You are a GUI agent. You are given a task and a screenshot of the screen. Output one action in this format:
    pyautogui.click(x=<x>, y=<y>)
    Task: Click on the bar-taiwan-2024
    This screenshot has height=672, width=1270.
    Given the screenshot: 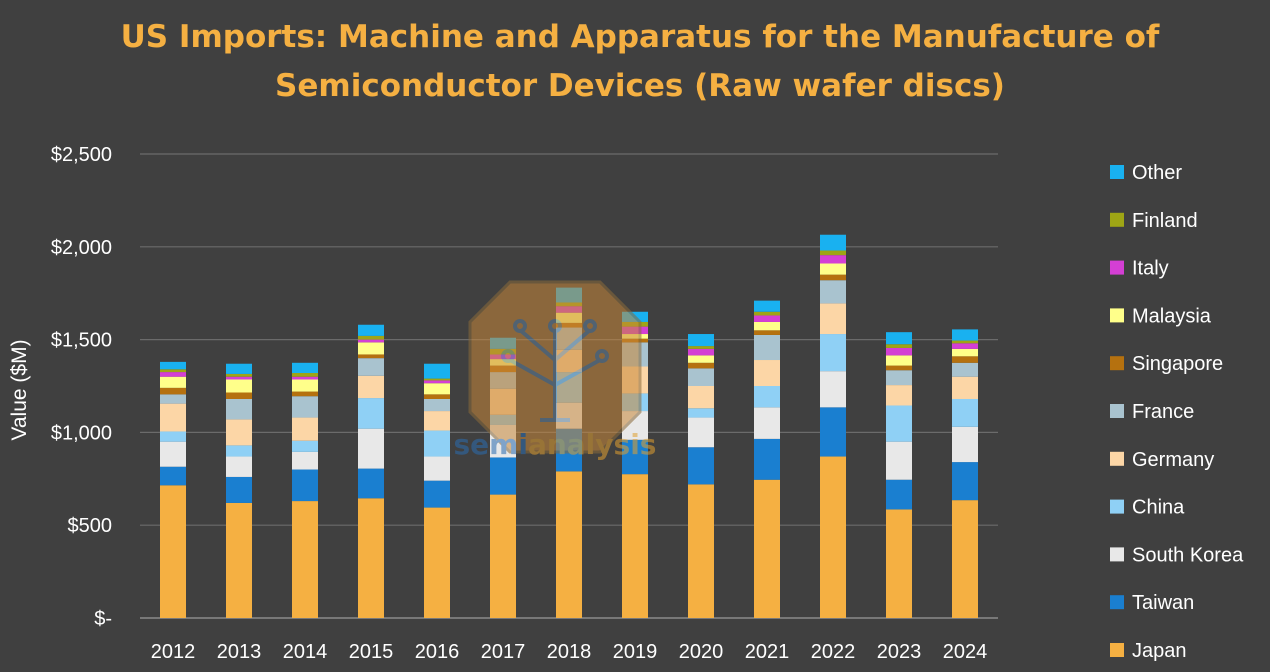 What is the action you would take?
    pyautogui.click(x=965, y=481)
    